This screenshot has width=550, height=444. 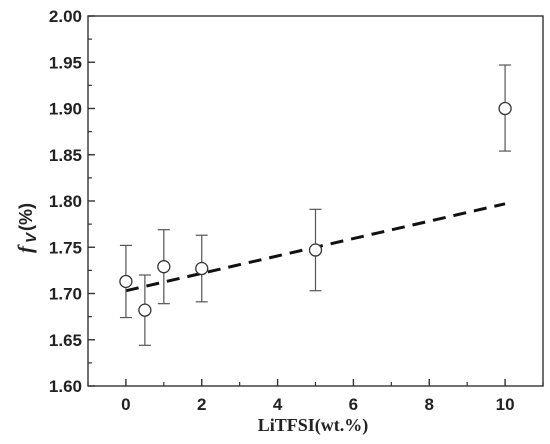 I want to click on y-tick-label: 1.95, so click(x=65, y=62).